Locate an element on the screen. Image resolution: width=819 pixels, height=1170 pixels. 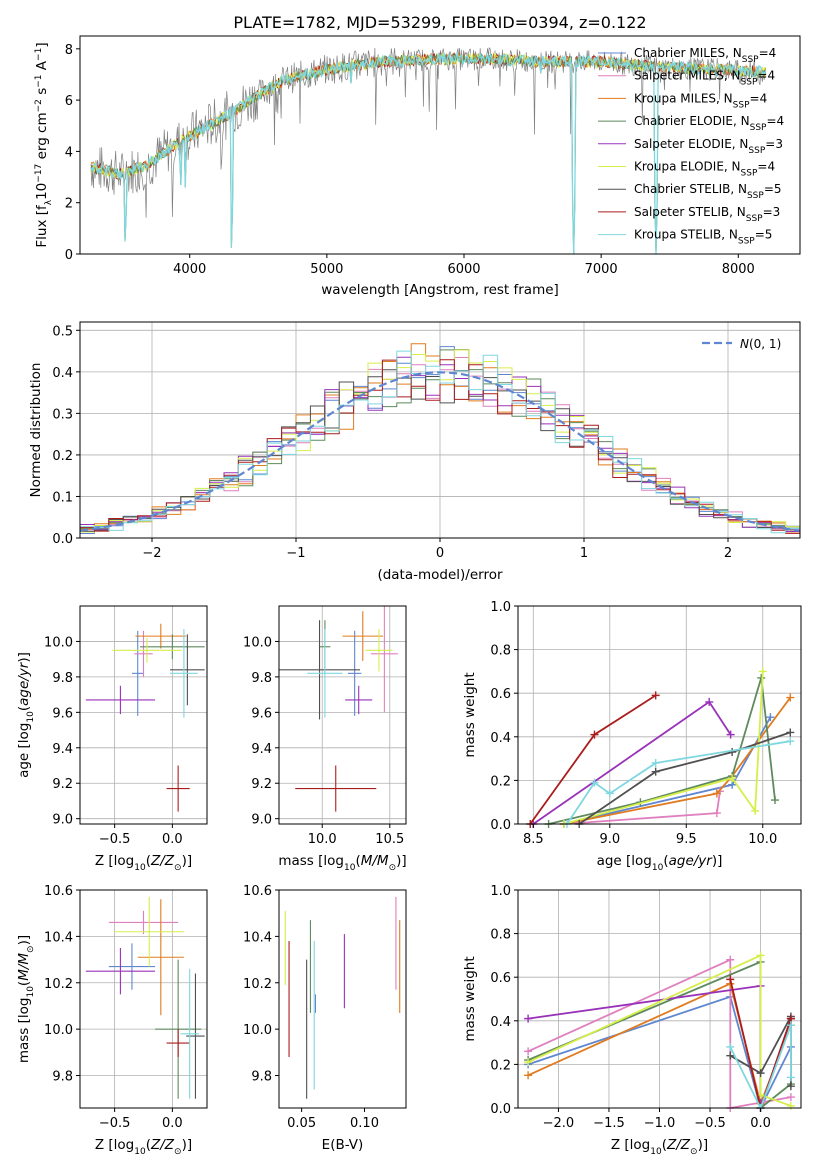
age-Z-ytick-label: 10.0 is located at coordinates (58, 642).